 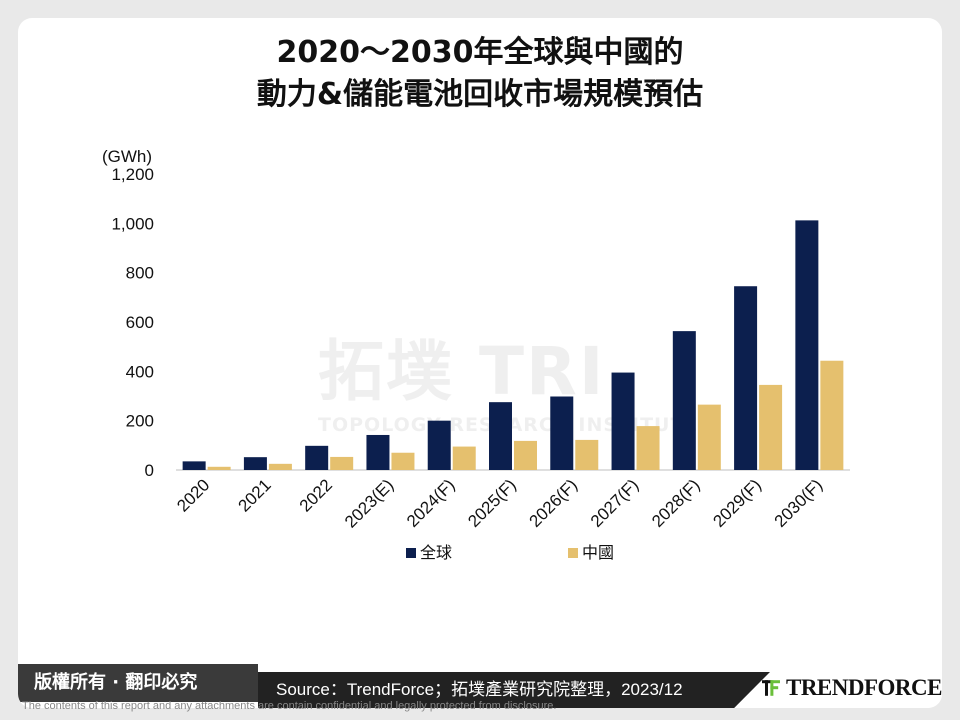 What do you see at coordinates (132, 174) in the screenshot?
I see `y-tick-label: 1,200` at bounding box center [132, 174].